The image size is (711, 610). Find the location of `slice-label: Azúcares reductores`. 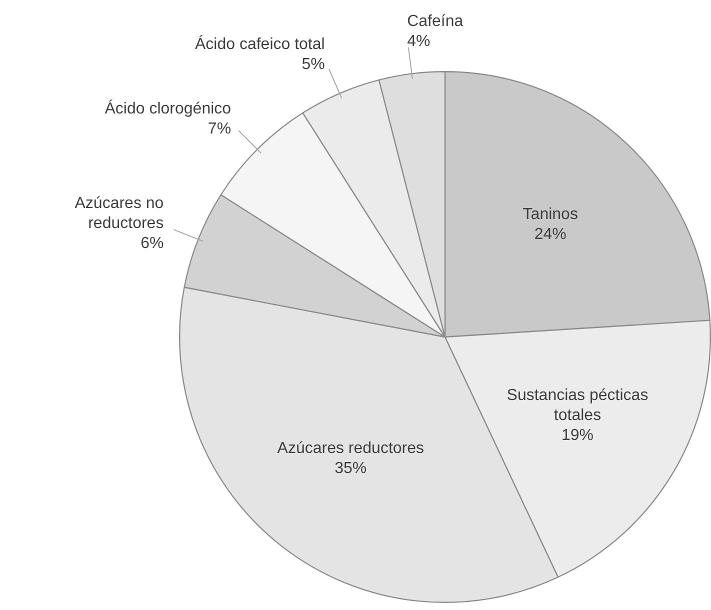

slice-label: Azúcares reductores is located at coordinates (350, 449).